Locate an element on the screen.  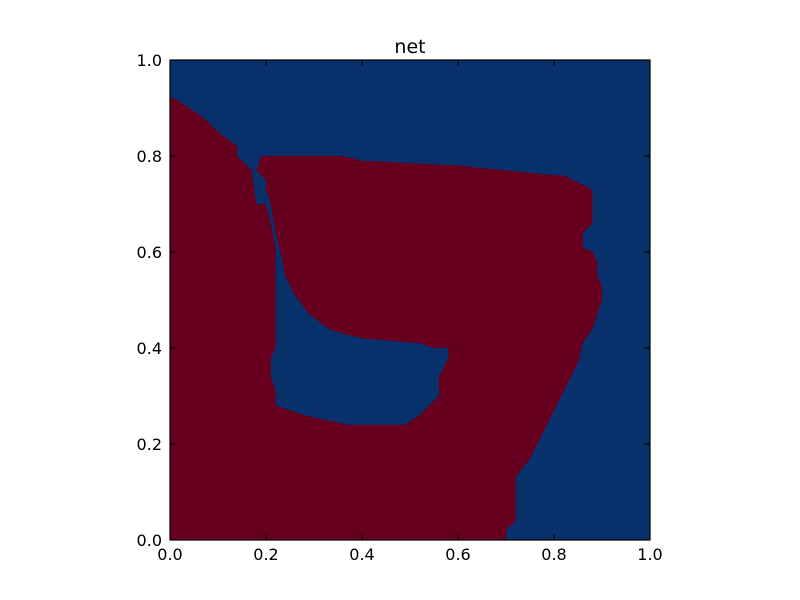
x-tick-label: 0.6 is located at coordinates (457, 554).